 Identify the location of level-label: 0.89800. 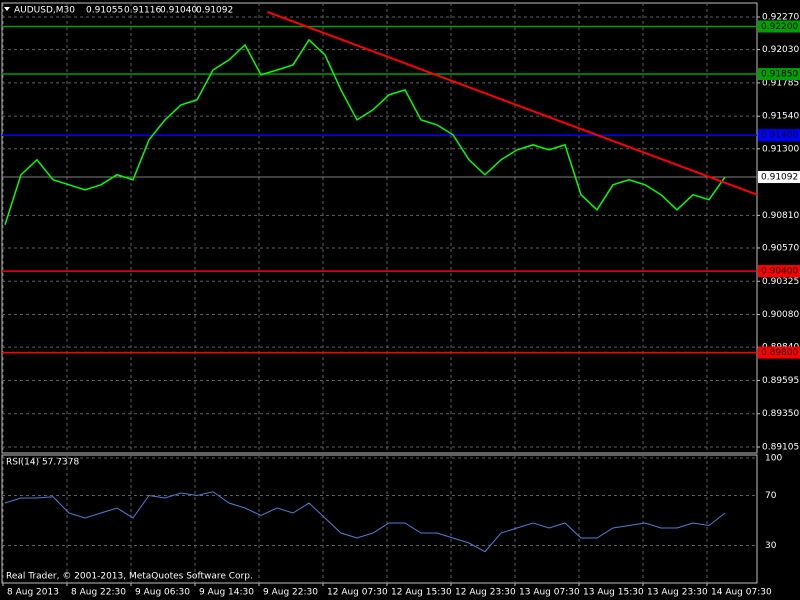
(779, 353).